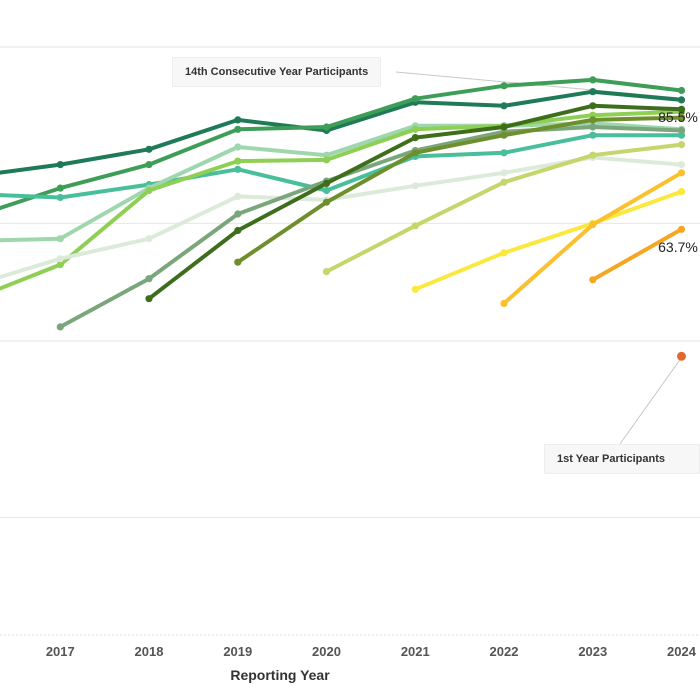 This screenshot has height=700, width=700. Describe the element at coordinates (504, 173) in the screenshot. I see `series-6-point-2022` at that location.